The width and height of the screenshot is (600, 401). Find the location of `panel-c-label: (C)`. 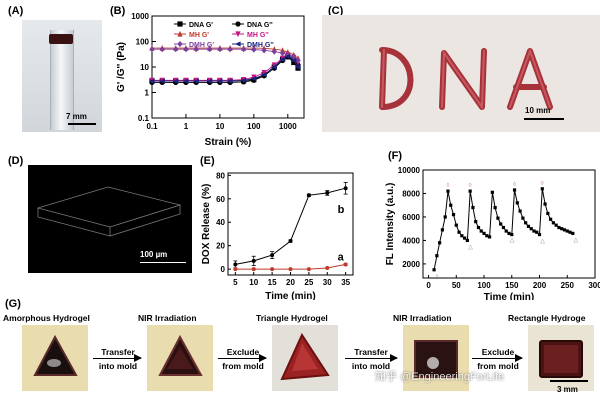

panel-c-label: (C) is located at coordinates (336, 11).